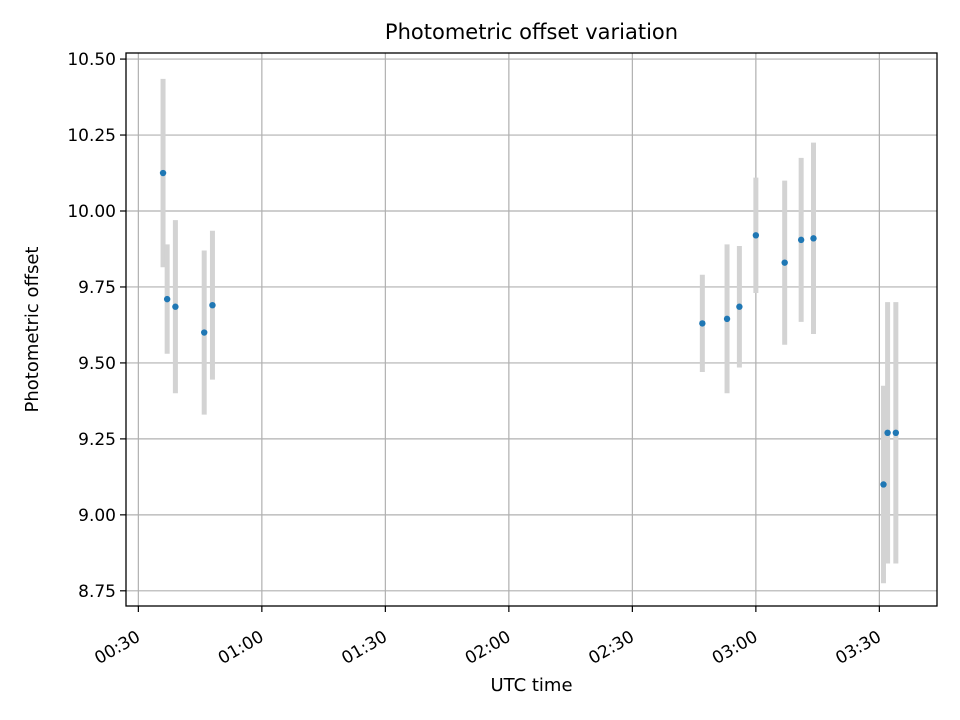  I want to click on y-tick-label: 9.50, so click(97, 364).